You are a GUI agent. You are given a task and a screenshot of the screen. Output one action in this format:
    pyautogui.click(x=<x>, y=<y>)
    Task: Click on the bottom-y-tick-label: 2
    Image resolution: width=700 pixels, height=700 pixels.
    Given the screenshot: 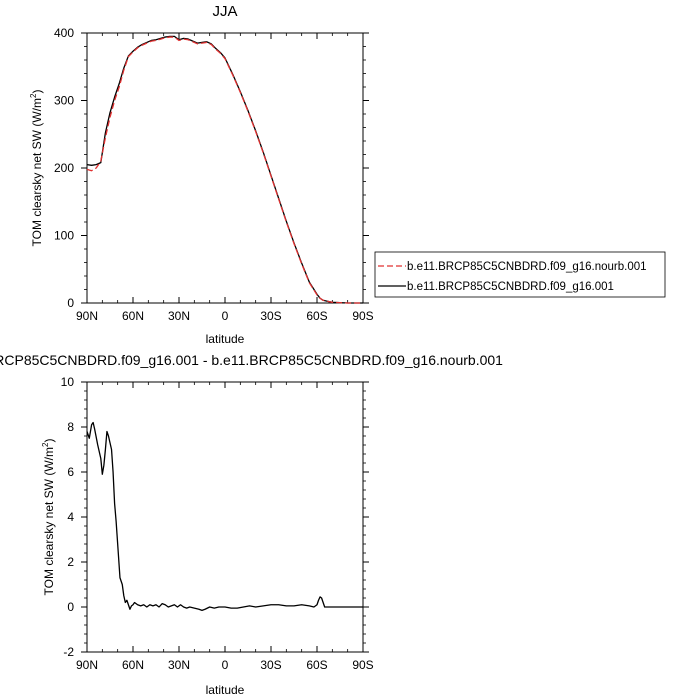 What is the action you would take?
    pyautogui.click(x=70, y=562)
    